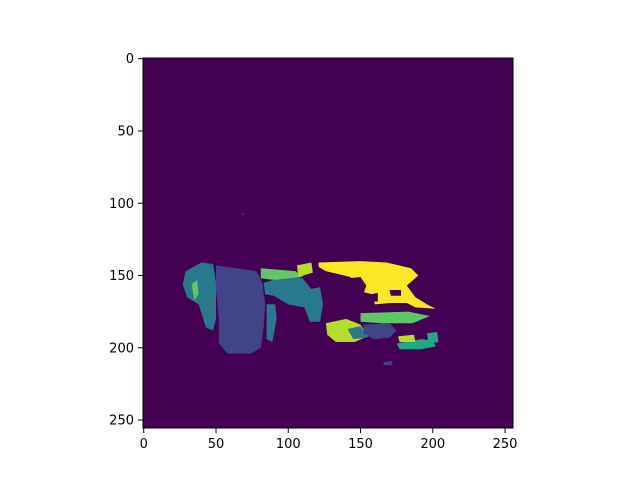 The height and width of the screenshot is (480, 640). What do you see at coordinates (329, 440) in the screenshot?
I see `x-axis: 0 50 100 150 200 250` at bounding box center [329, 440].